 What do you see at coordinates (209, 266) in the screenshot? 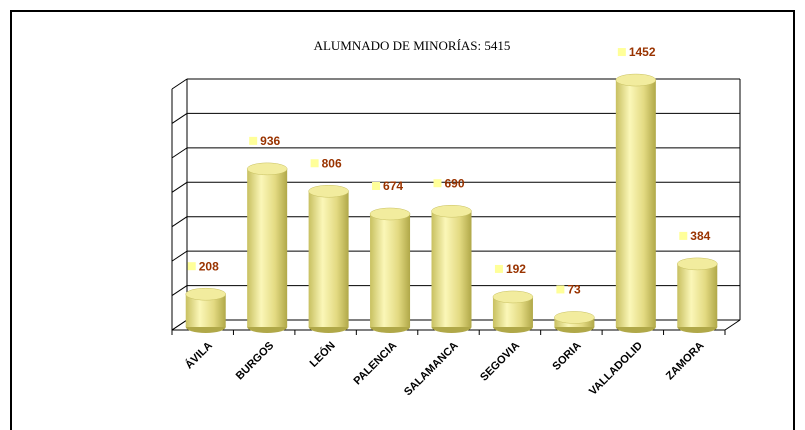
I see `value-label: 208` at bounding box center [209, 266].